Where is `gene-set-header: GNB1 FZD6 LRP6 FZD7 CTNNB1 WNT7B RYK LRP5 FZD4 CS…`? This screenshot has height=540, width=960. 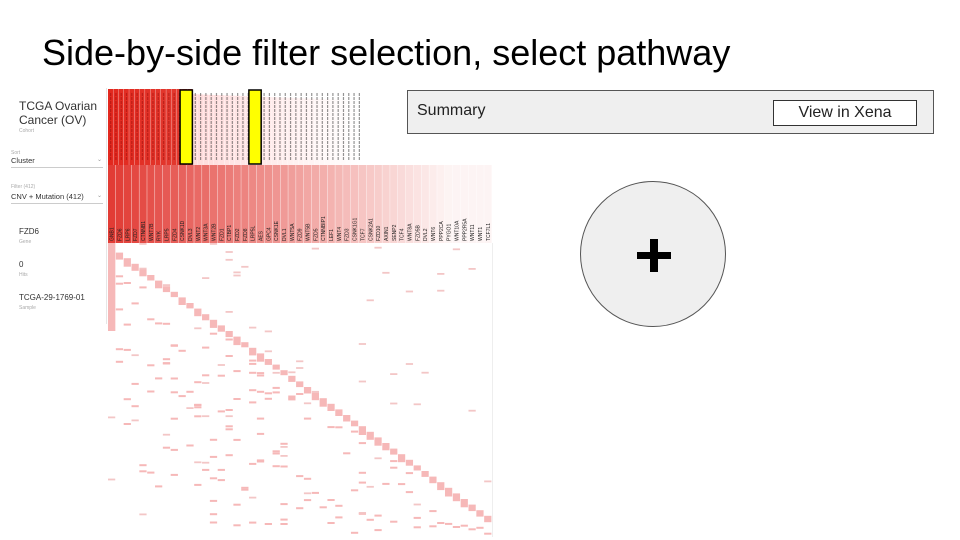 gene-set-header: GNB1 FZD6 LRP6 FZD7 CTNNB1 WNT7B RYK LRP5 FZD4 CS… is located at coordinates (300, 204).